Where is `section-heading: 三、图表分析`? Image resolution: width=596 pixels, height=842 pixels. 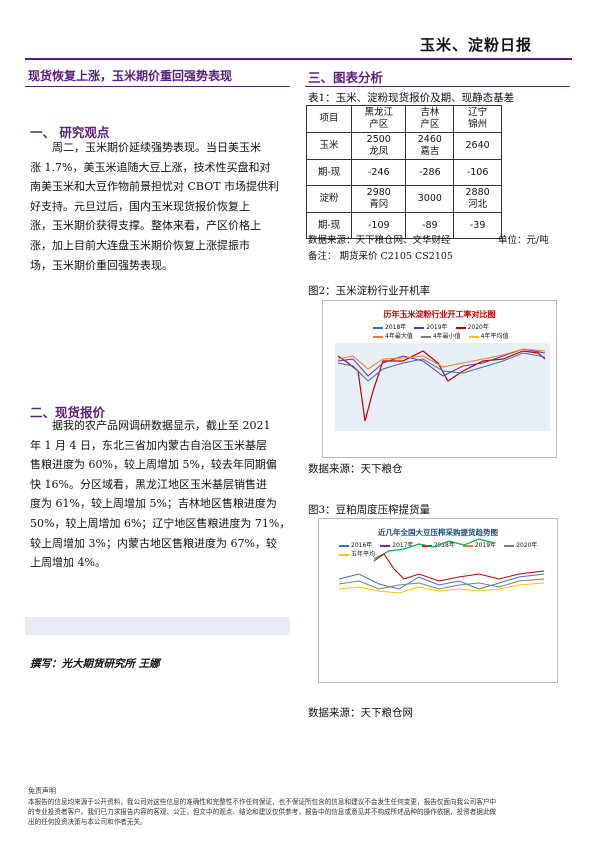 section-heading: 三、图表分析 is located at coordinates (346, 77).